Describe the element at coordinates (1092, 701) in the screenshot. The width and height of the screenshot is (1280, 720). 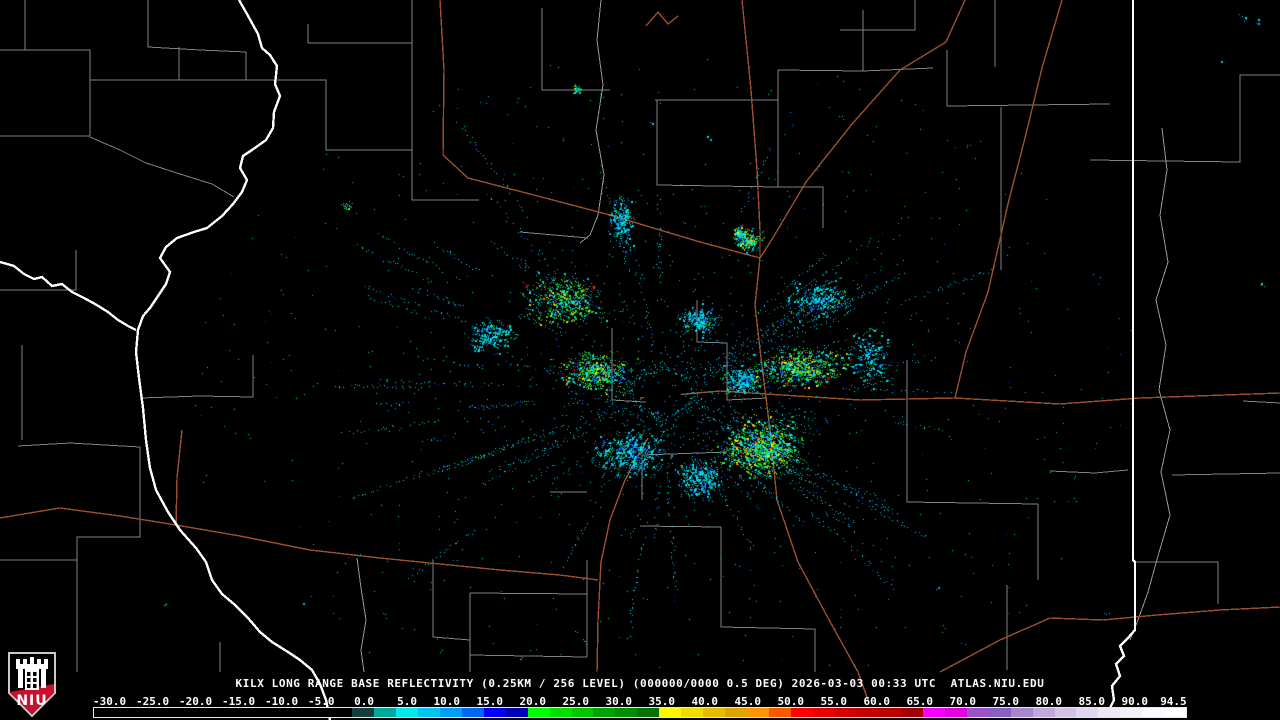
I see `colorbar-tick-label: 85.0` at that location.